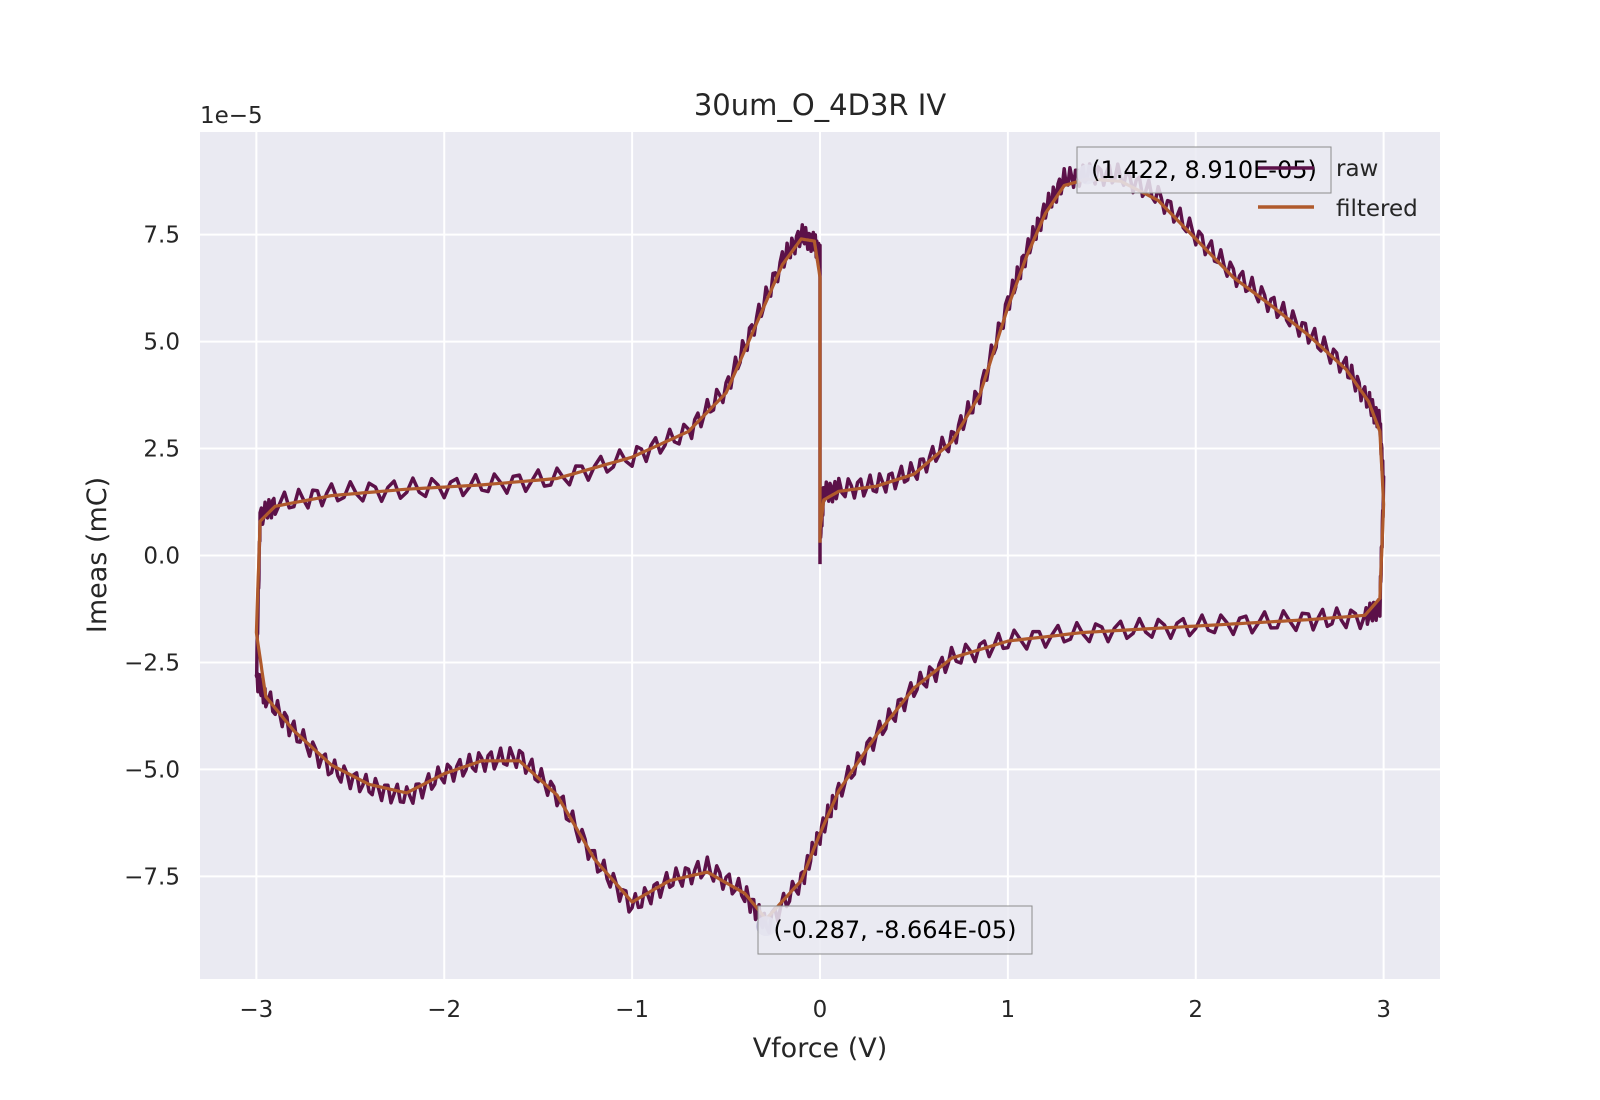 The height and width of the screenshot is (1100, 1600). Describe the element at coordinates (1377, 209) in the screenshot. I see `legend-filtered-label: filtered` at that location.